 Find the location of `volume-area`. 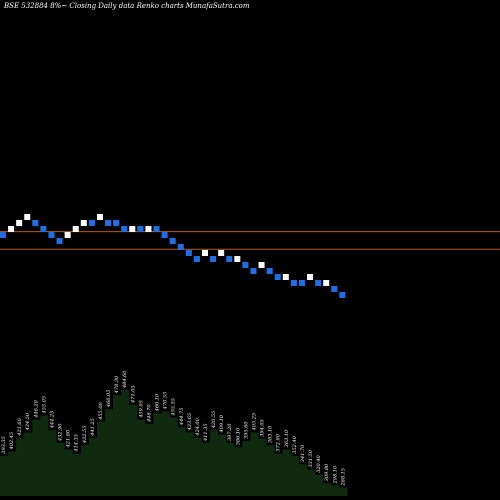

volume-area is located at coordinates (174, 443).